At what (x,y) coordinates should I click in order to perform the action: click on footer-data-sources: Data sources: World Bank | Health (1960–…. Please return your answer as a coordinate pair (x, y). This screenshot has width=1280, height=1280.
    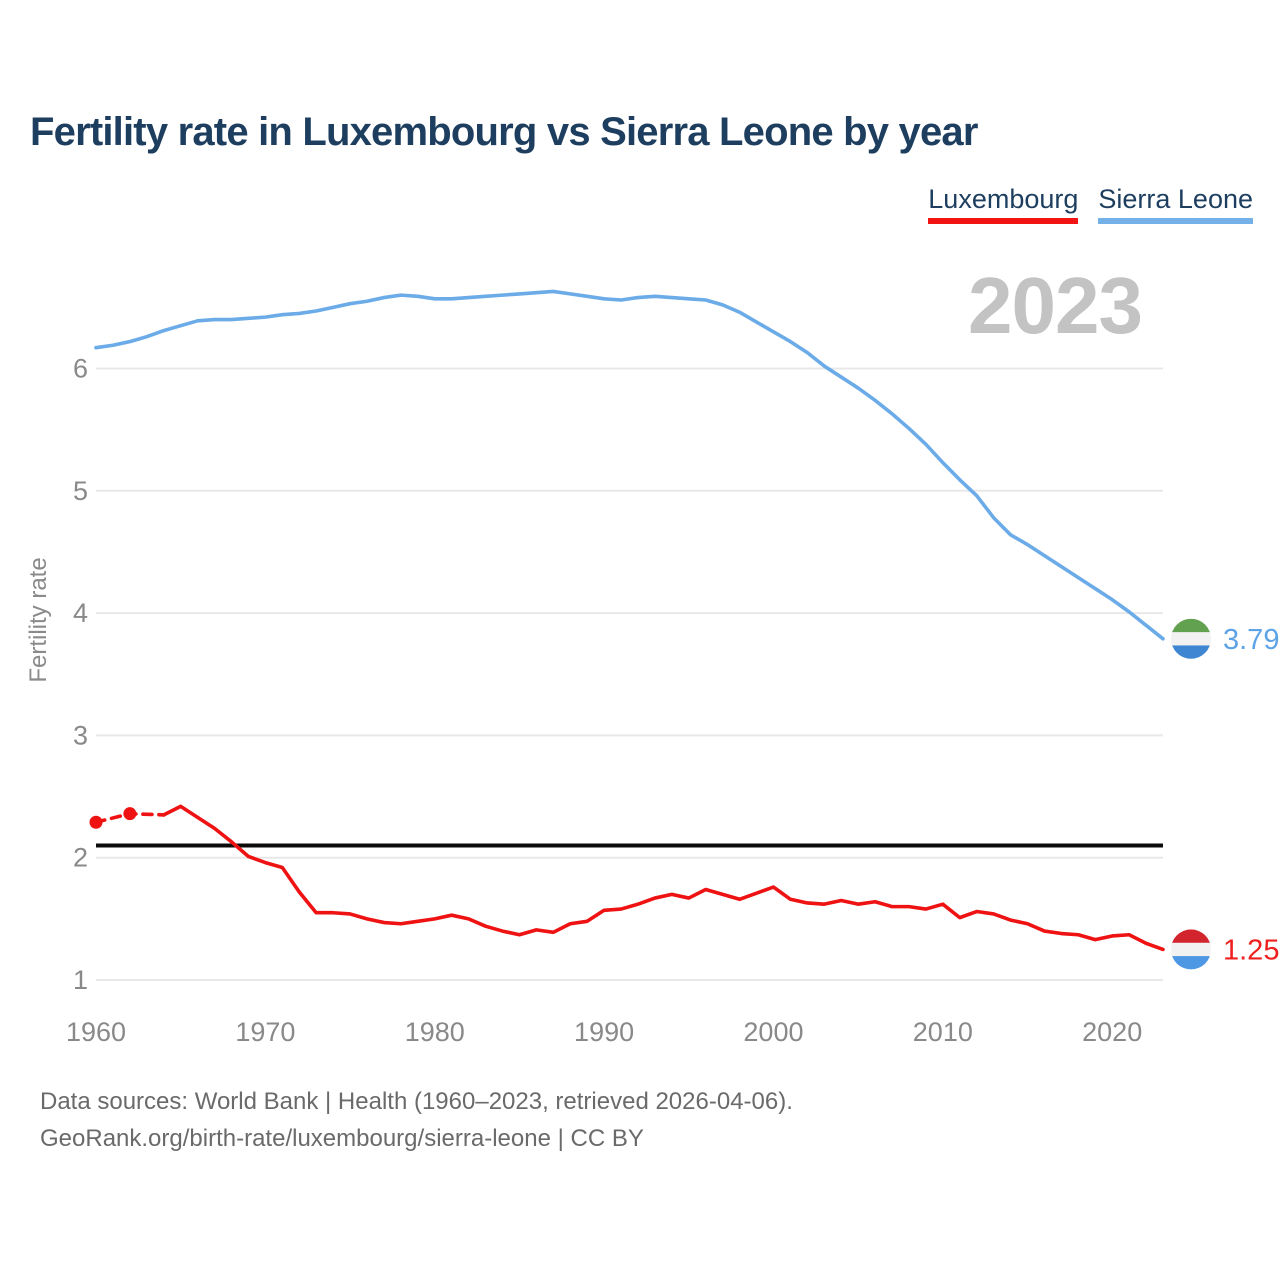
    Looking at the image, I should click on (416, 1101).